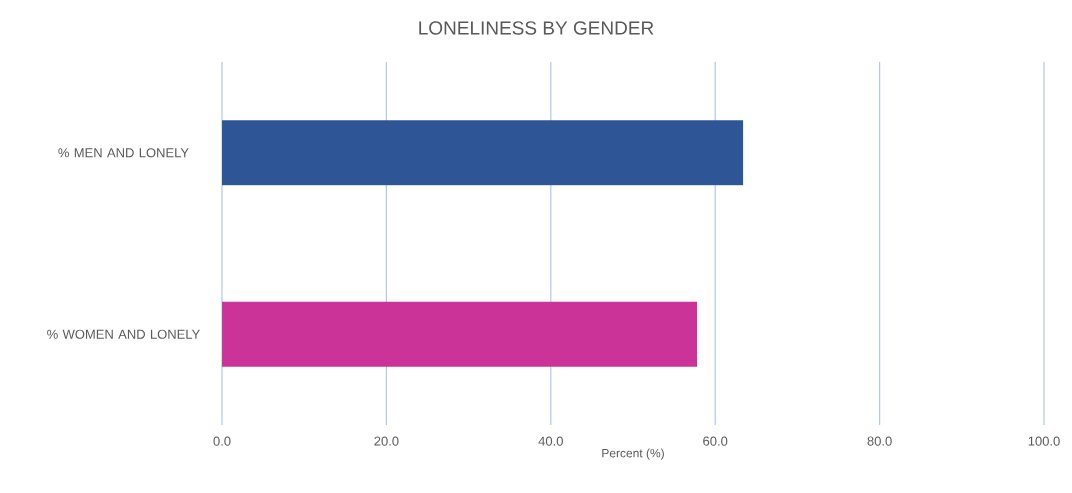 This screenshot has height=493, width=1072. Describe the element at coordinates (123, 153) in the screenshot. I see `y-tick-label: % MEN AND LONELY` at that location.